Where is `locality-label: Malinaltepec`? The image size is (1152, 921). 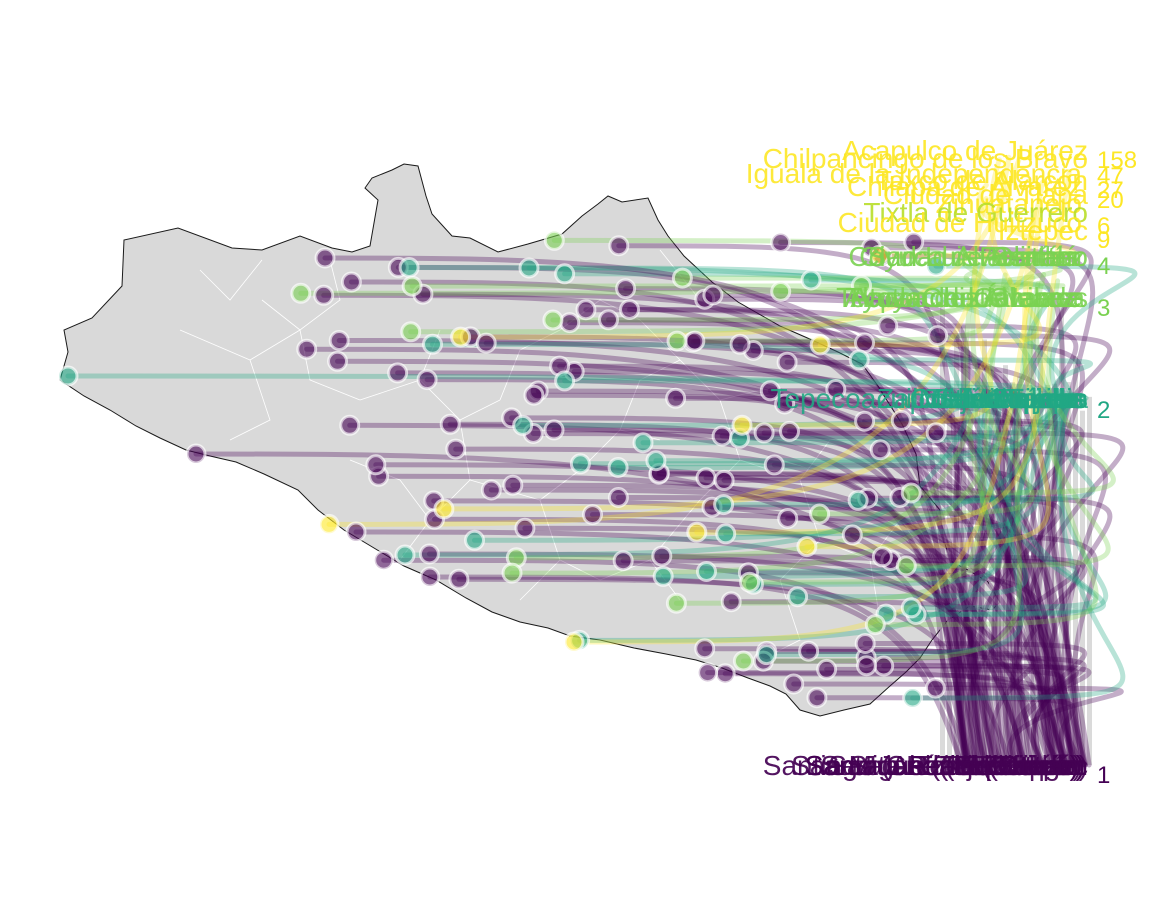 locality-label: Malinaltepec is located at coordinates (997, 398).